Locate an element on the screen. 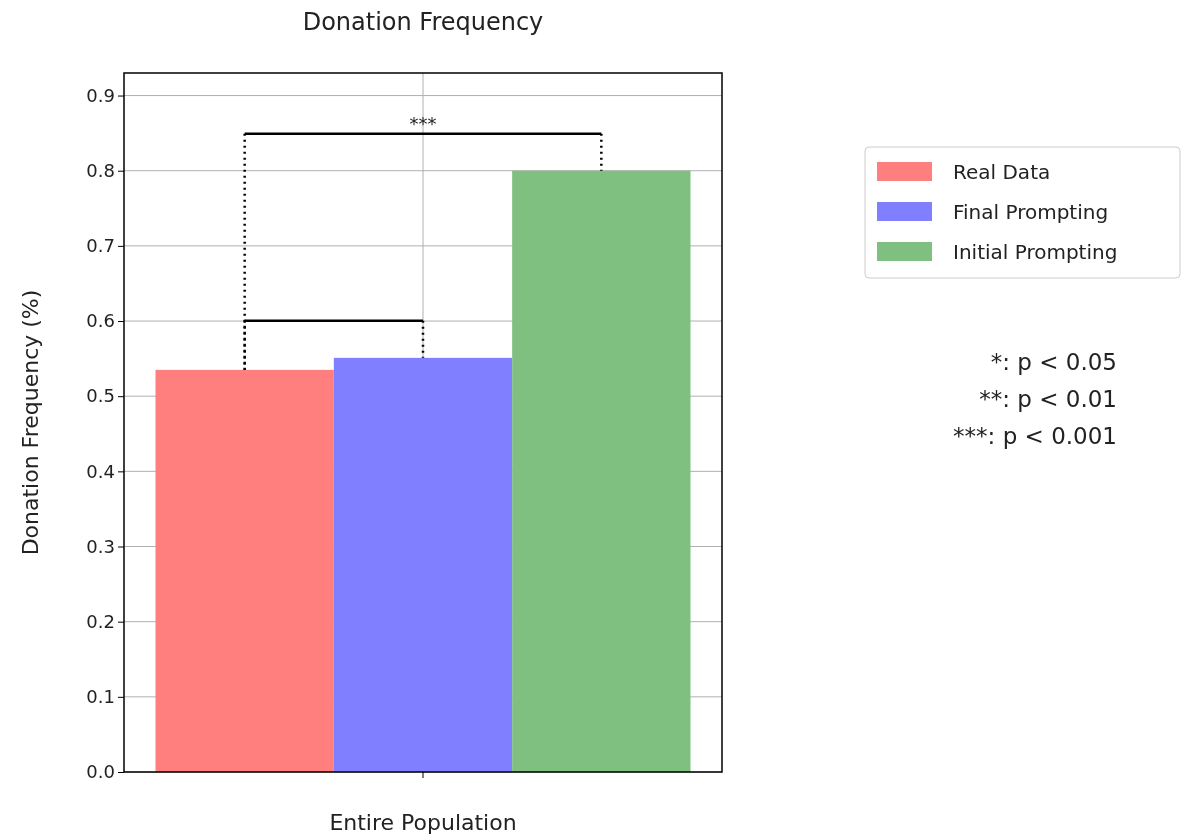 The height and width of the screenshot is (838, 1182). chart-title: Donation Frequency is located at coordinates (423, 22).